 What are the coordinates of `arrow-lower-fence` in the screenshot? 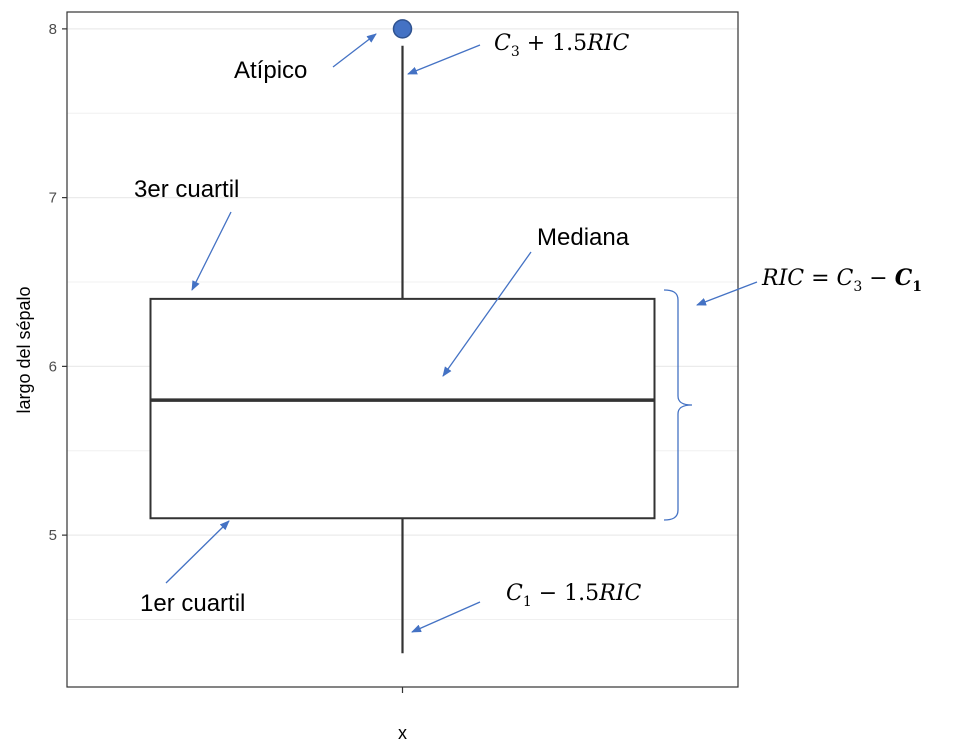 It's located at (446, 617).